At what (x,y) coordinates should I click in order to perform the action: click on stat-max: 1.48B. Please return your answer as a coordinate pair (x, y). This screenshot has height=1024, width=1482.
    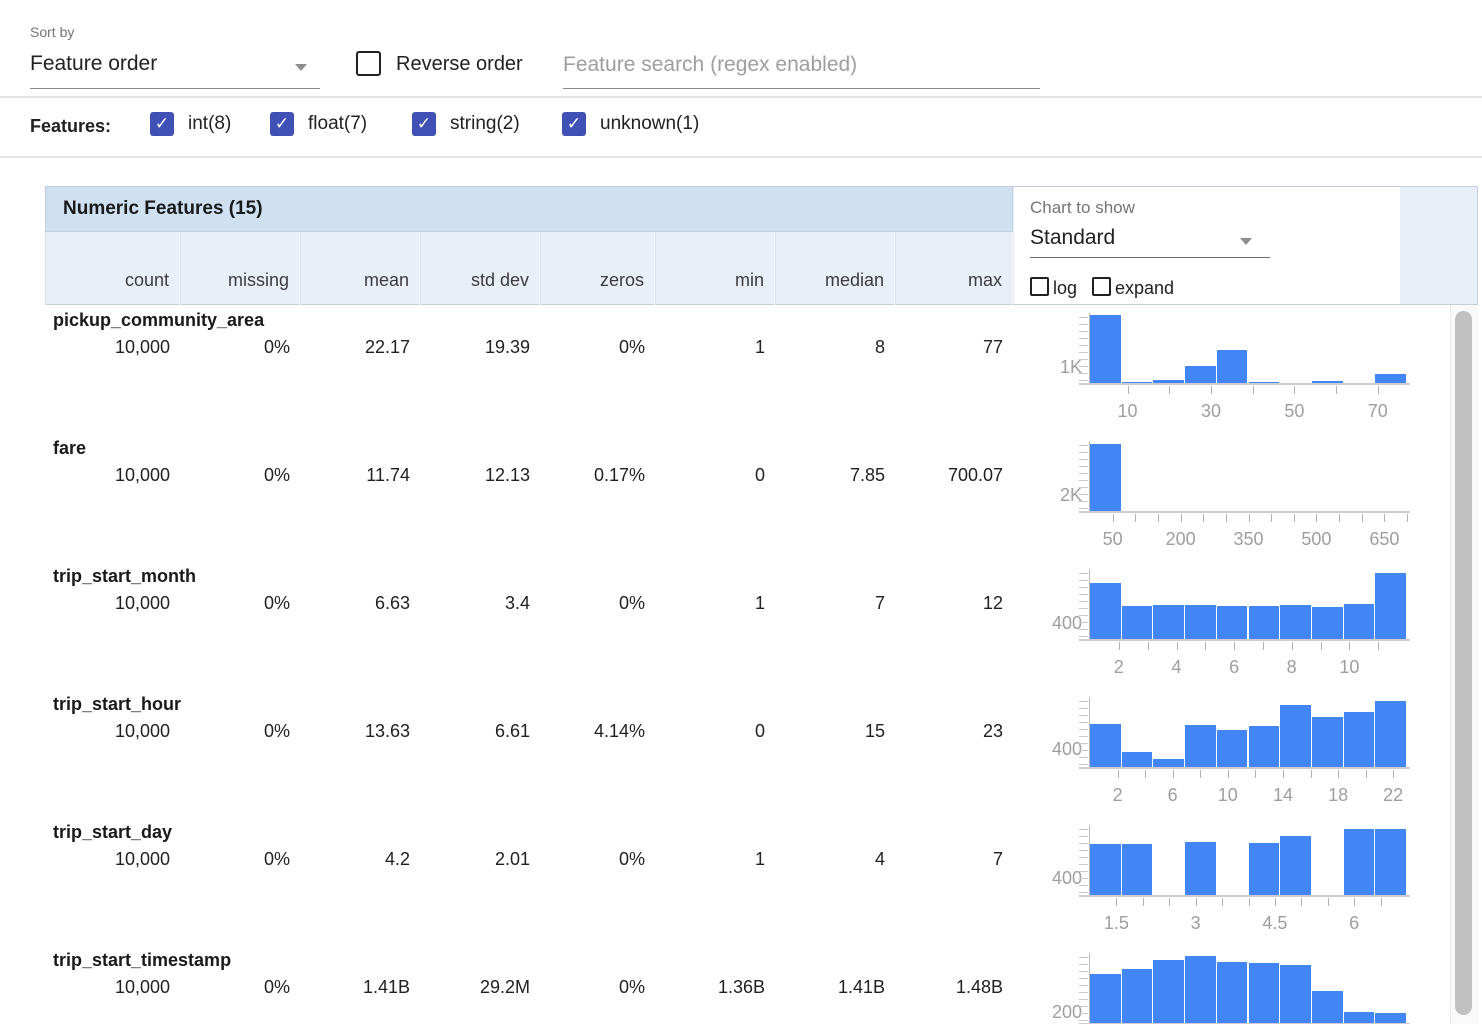
    Looking at the image, I should click on (979, 987).